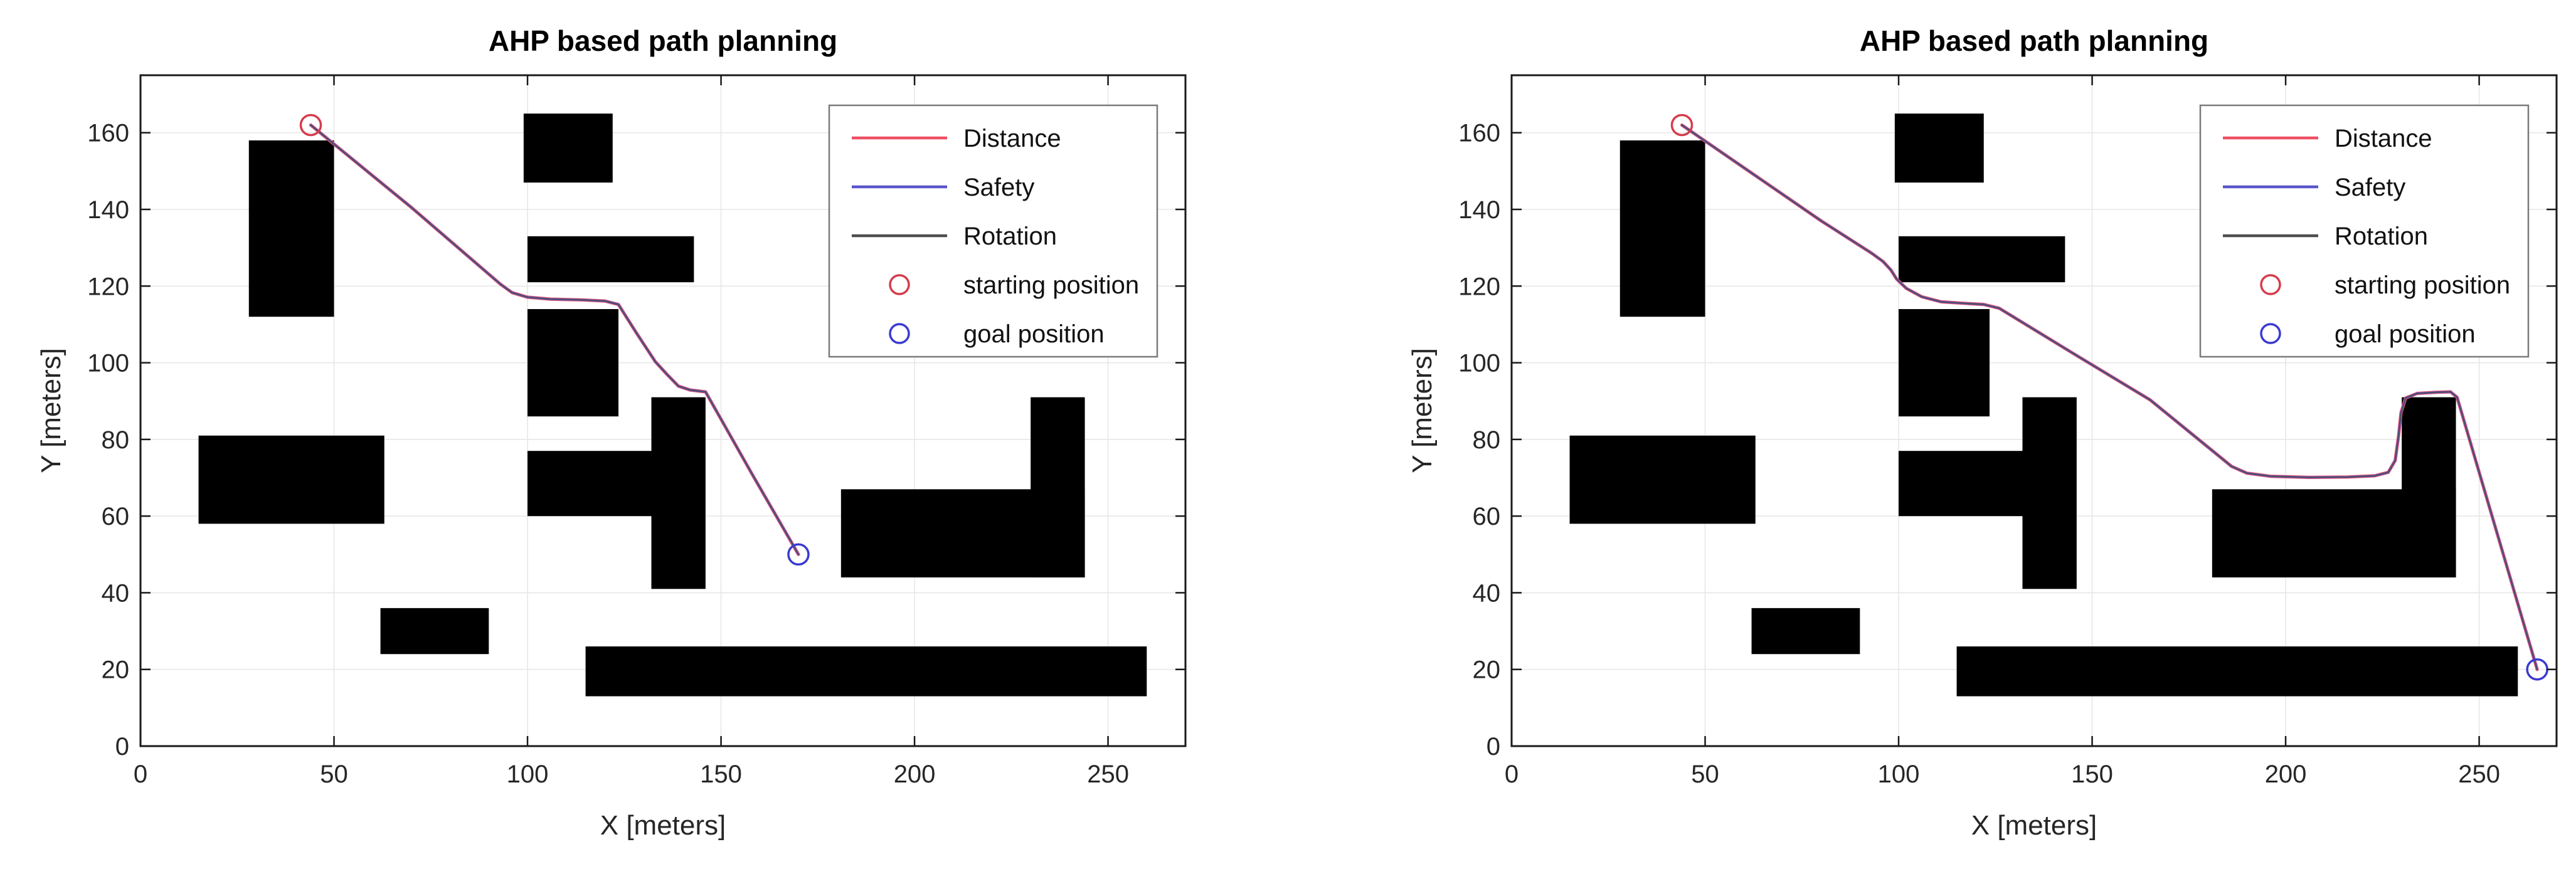 Image resolution: width=2576 pixels, height=874 pixels. Describe the element at coordinates (51, 410) in the screenshot. I see `y-axis-label-left: Y [meters]` at that location.